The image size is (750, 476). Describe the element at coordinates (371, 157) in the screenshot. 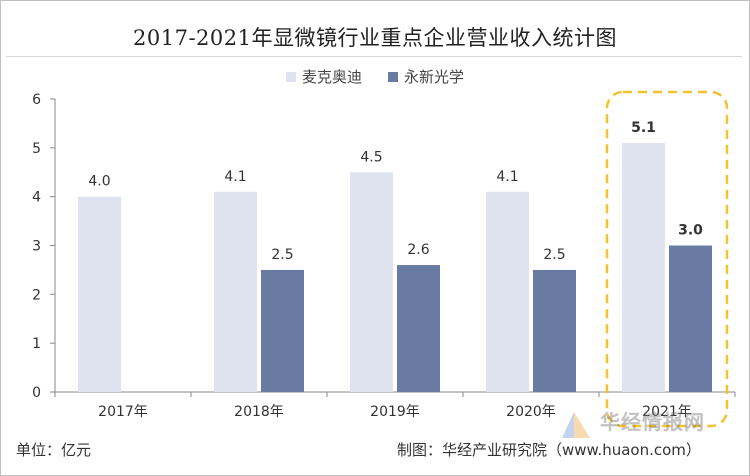

I see `data-label: 4.5` at that location.